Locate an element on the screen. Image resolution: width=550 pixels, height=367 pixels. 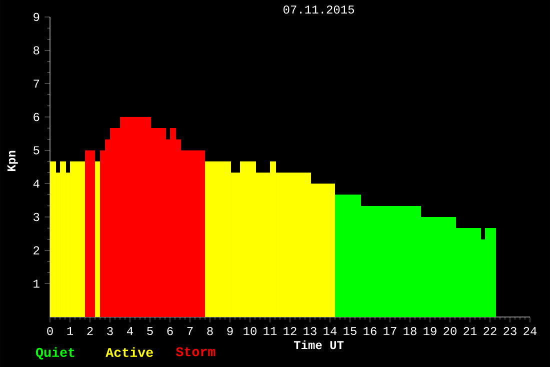
x-tick-label: 10 is located at coordinates (250, 331).